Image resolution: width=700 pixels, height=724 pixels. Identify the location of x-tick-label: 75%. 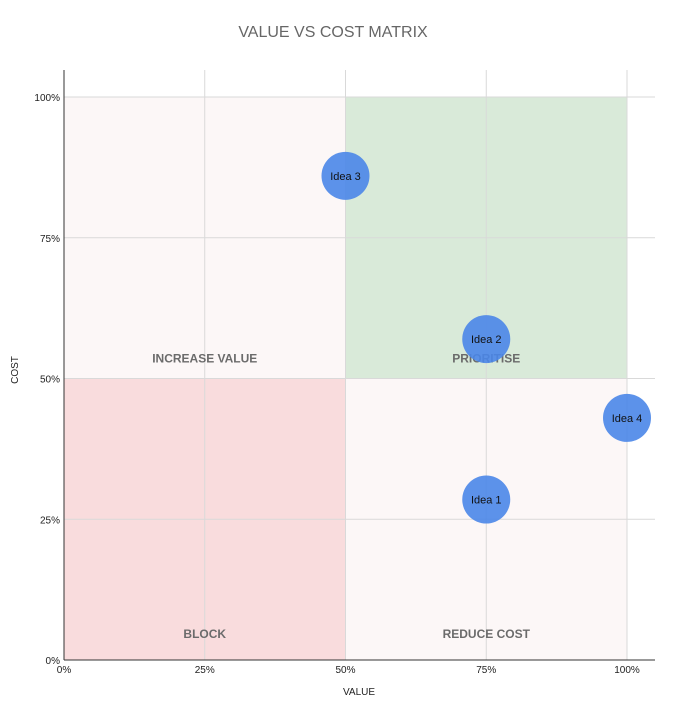
(486, 670).